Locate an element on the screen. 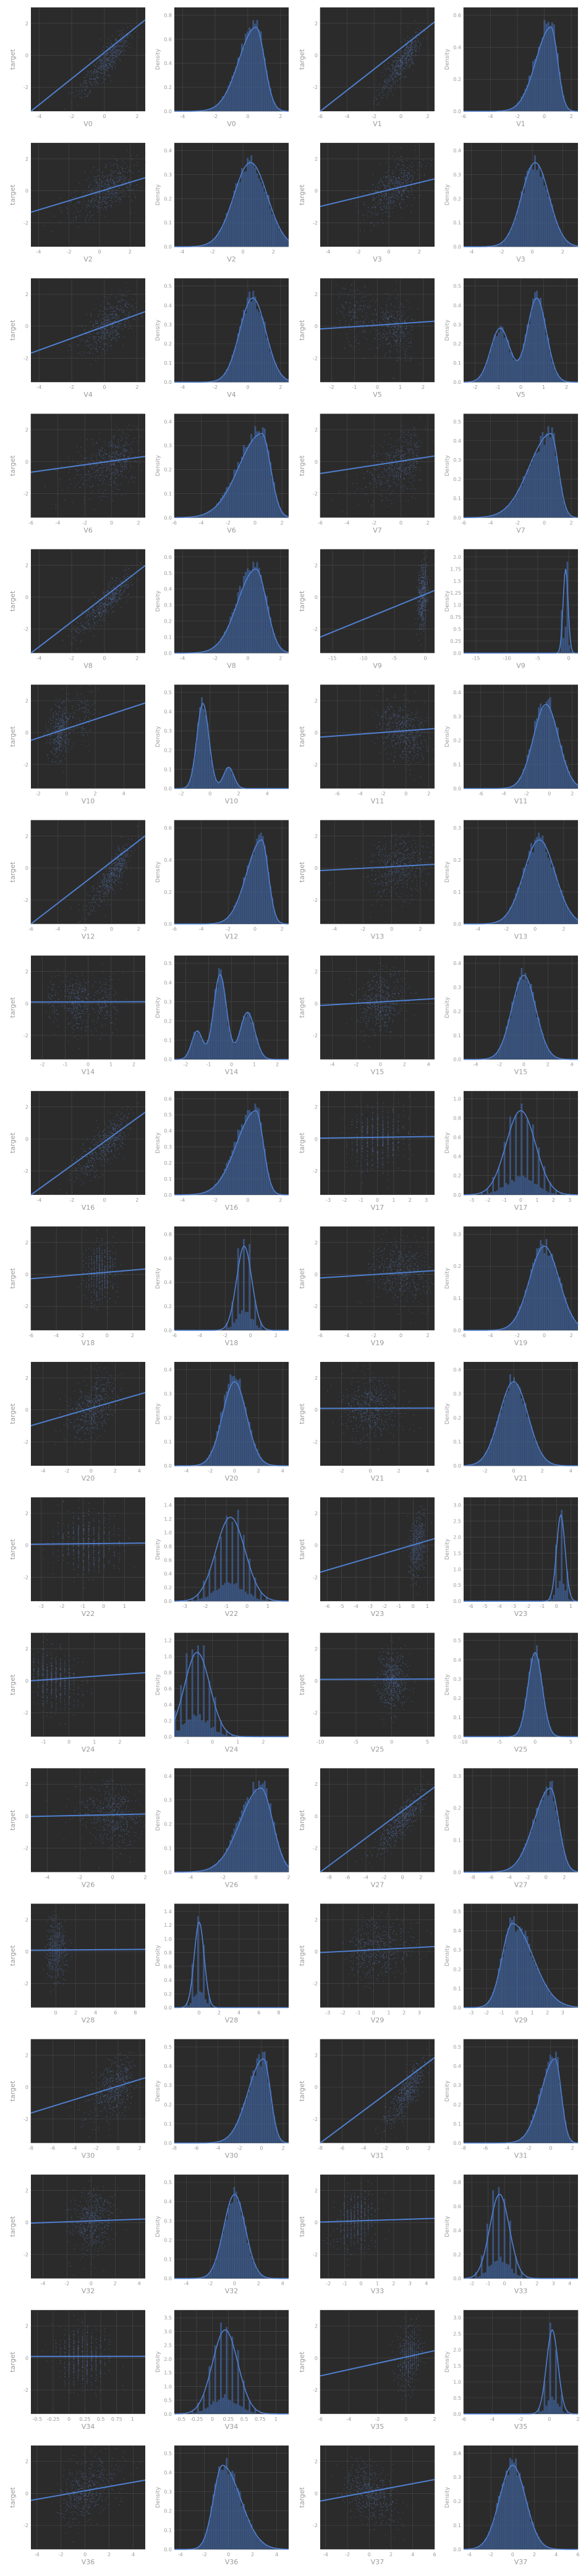 This screenshot has height=2576, width=586. x-axis-label-V8: V8 is located at coordinates (88, 665).